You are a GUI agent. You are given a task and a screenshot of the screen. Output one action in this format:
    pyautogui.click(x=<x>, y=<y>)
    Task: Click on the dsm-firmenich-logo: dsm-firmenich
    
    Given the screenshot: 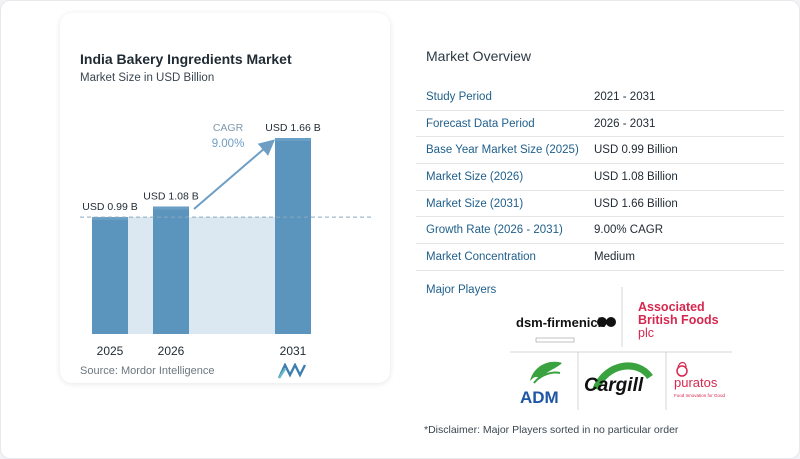 What is the action you would take?
    pyautogui.click(x=566, y=329)
    